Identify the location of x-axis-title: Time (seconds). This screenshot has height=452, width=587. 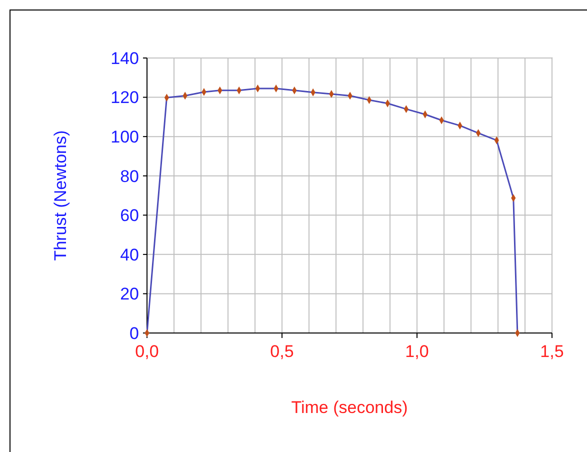
(349, 407).